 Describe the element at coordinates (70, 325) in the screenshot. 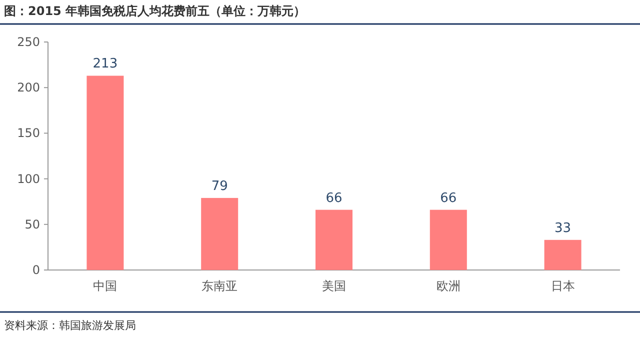

I see `text: 资料来源：韩国旅游发展局` at that location.